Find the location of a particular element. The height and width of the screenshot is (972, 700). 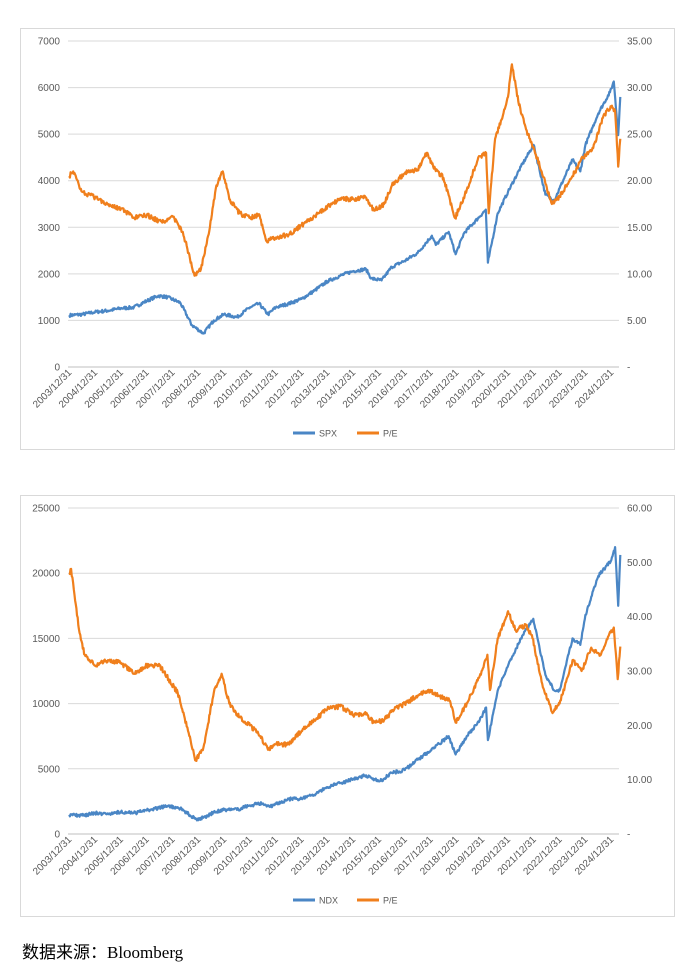

y-left-tick-label: 7000 is located at coordinates (49, 42).